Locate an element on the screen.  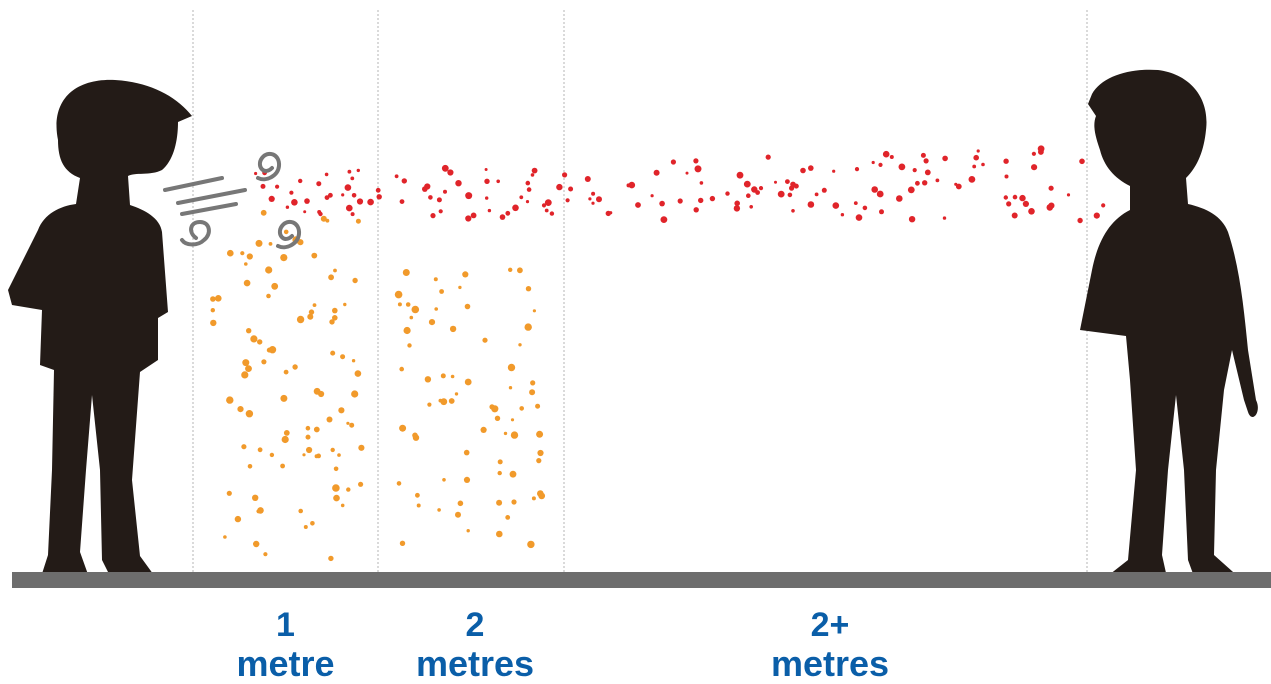
zone-label-1: 1 metre is located at coordinates (285, 645).